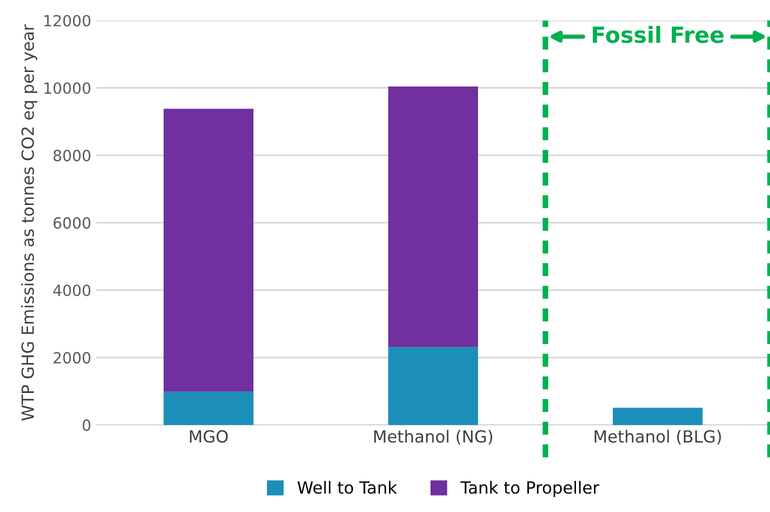 This screenshot has height=512, width=770. What do you see at coordinates (29, 222) in the screenshot?
I see `y-axis-title: WTP GHG Emissions as tonnes CO2 eq per year` at bounding box center [29, 222].